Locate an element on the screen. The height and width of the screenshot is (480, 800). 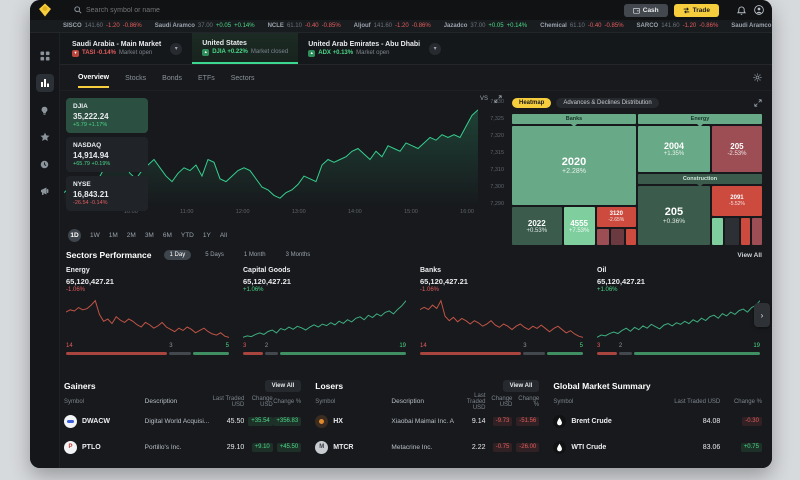
expand-heatmap-icon is located at coordinates (758, 103).